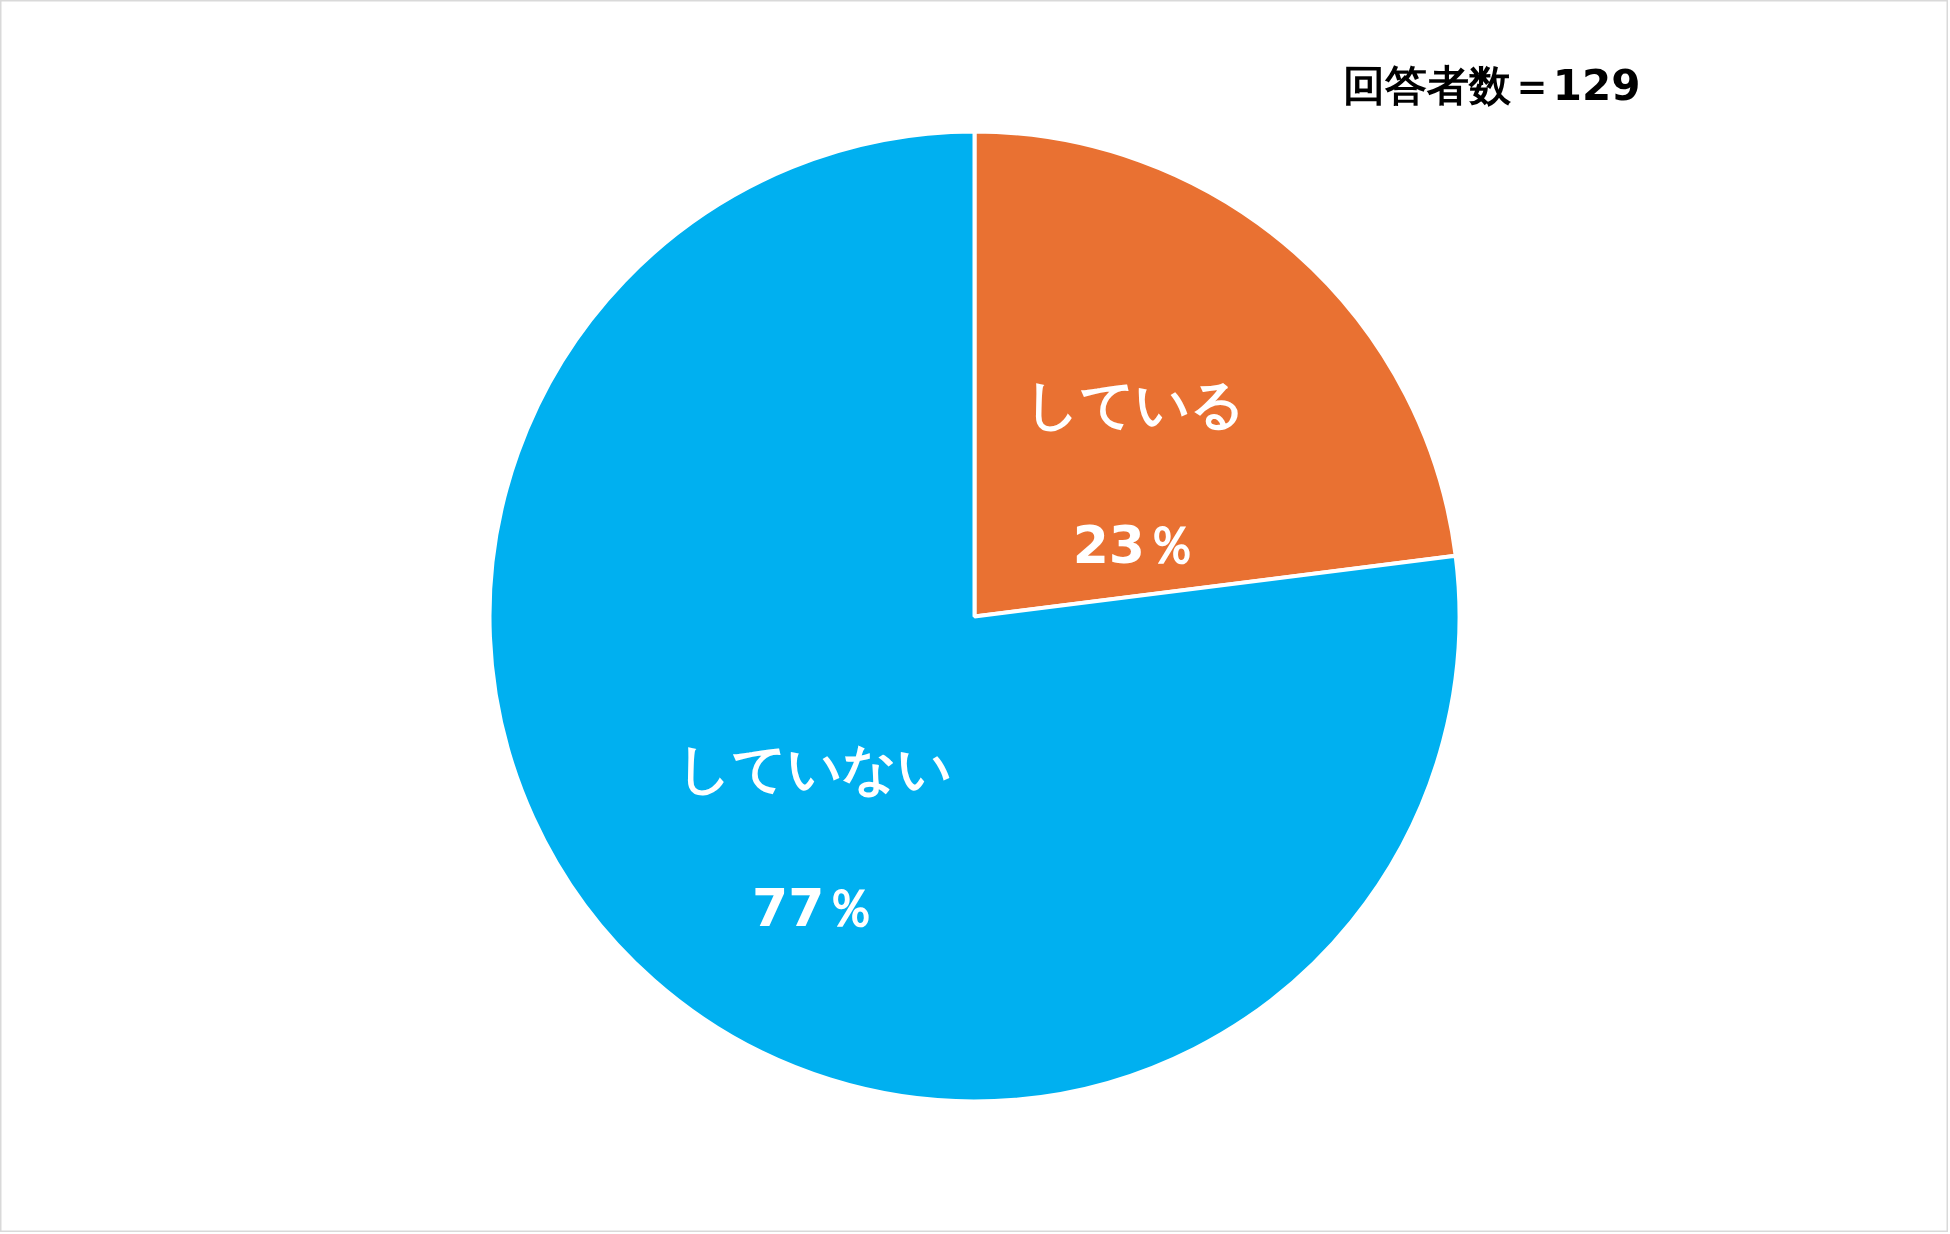  What do you see at coordinates (814, 768) in the screenshot?
I see `slice-label: していない` at bounding box center [814, 768].